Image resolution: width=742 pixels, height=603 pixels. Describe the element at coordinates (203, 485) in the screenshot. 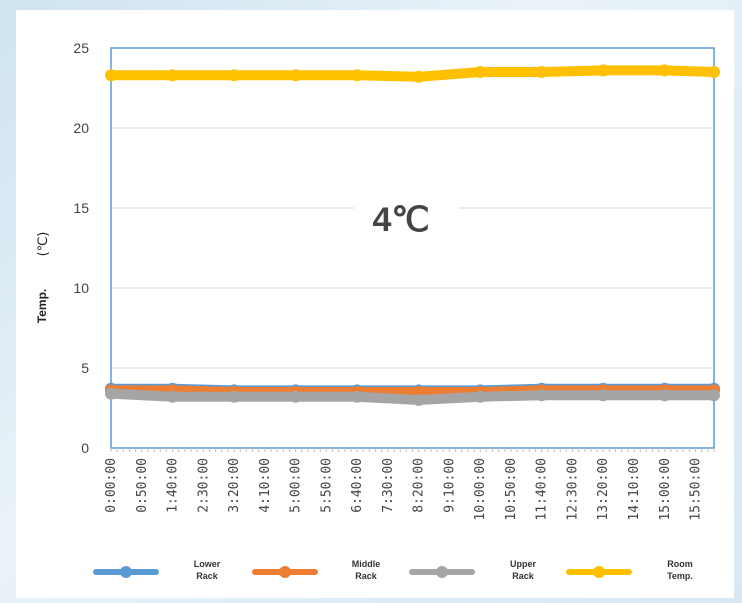

I see `x-tick-label: 2:30:00` at that location.